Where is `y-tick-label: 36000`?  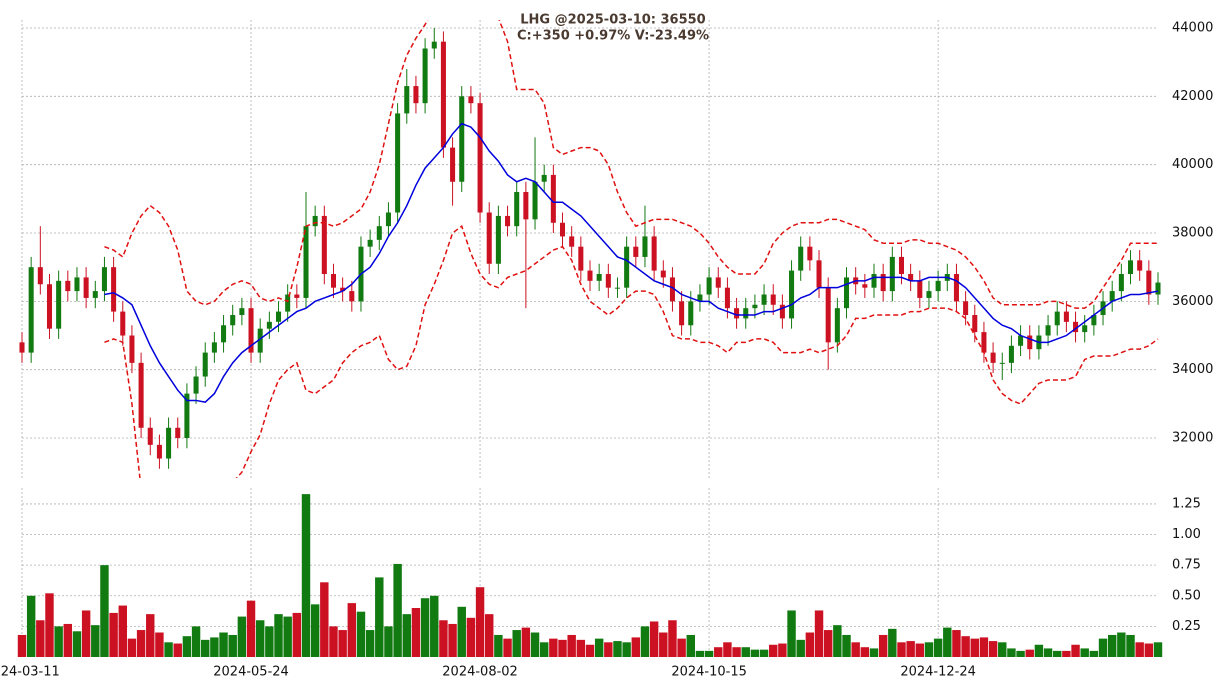
y-tick-label: 36000 is located at coordinates (1192, 301).